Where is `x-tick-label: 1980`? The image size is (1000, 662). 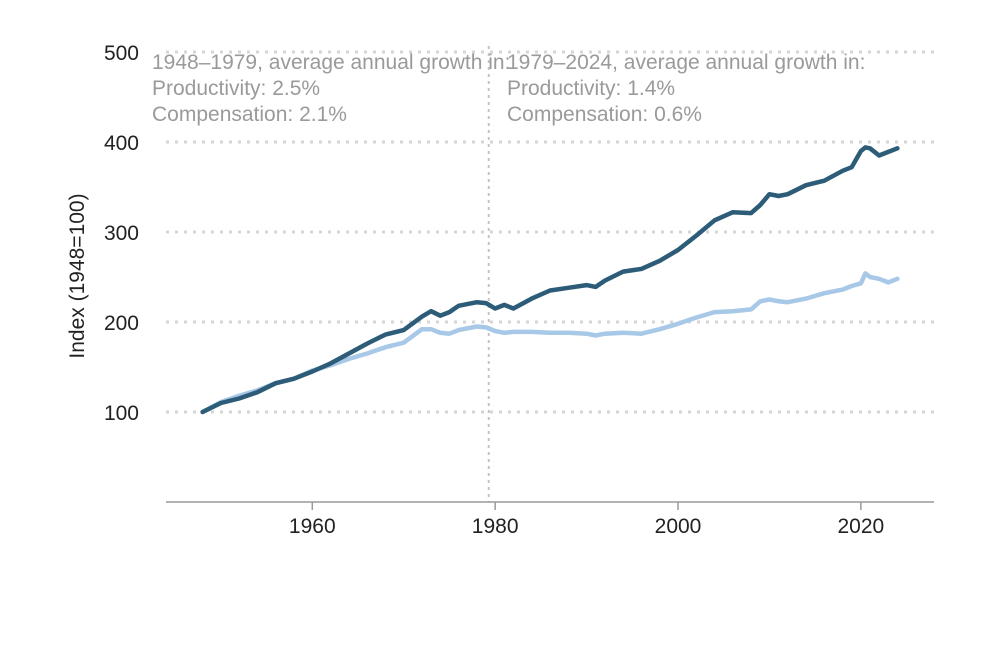 x-tick-label: 1980 is located at coordinates (495, 526).